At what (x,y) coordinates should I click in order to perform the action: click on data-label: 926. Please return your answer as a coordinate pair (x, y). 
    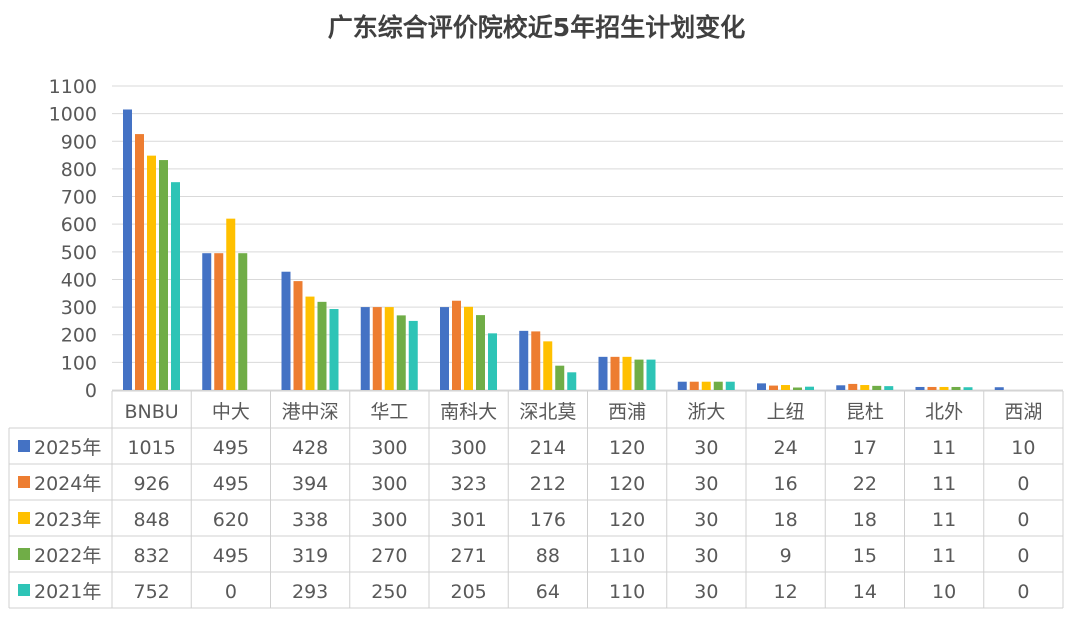
    Looking at the image, I should click on (151, 484).